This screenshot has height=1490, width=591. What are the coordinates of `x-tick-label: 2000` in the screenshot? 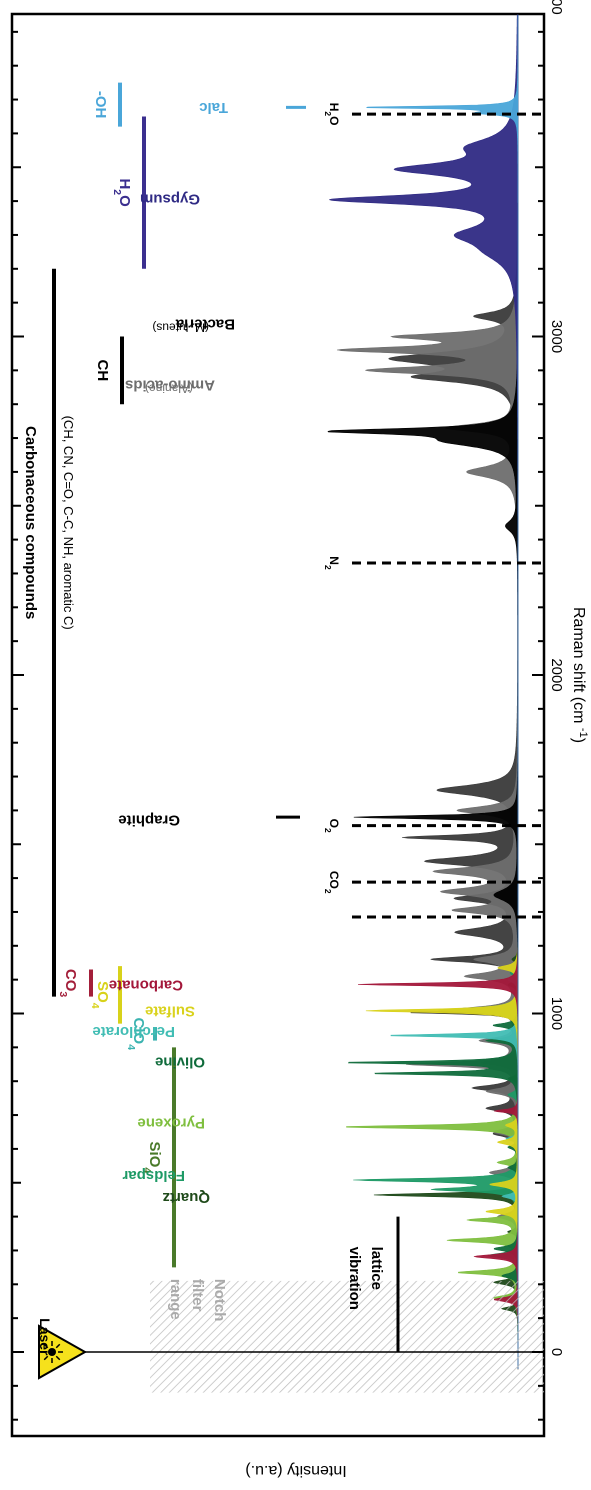 It's located at (556, 674).